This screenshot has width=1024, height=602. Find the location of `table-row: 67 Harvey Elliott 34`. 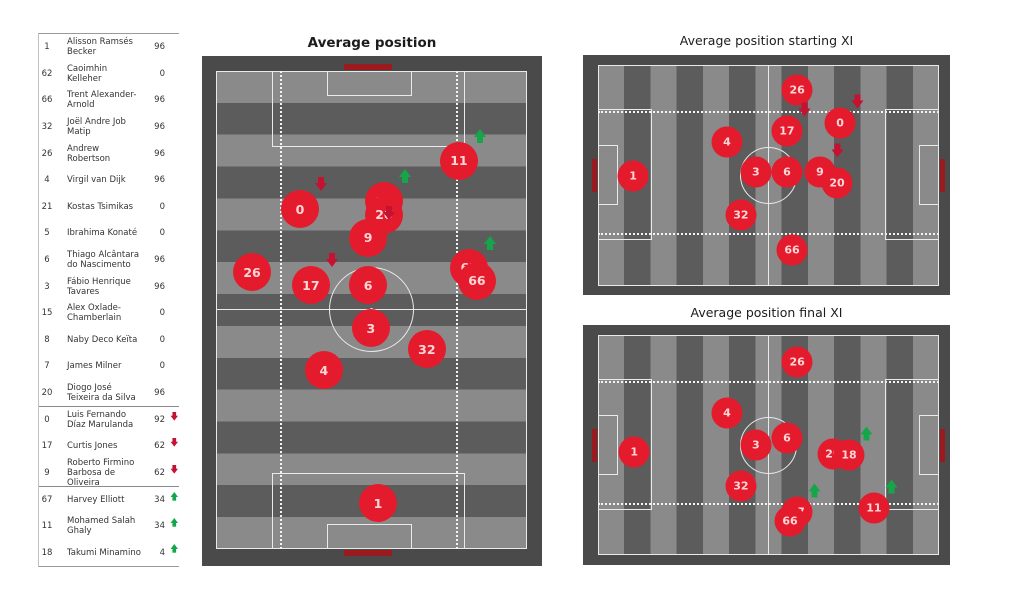

table-row: 67 Harvey Elliott 34 is located at coordinates (109, 499).